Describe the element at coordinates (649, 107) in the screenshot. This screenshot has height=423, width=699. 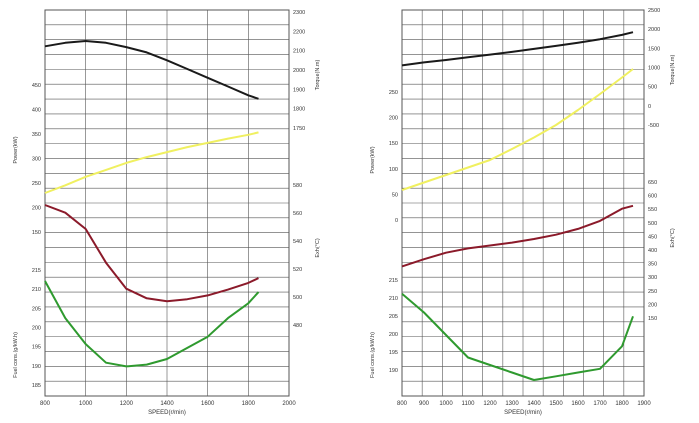
I see `y-tick-label-right: 0` at that location.